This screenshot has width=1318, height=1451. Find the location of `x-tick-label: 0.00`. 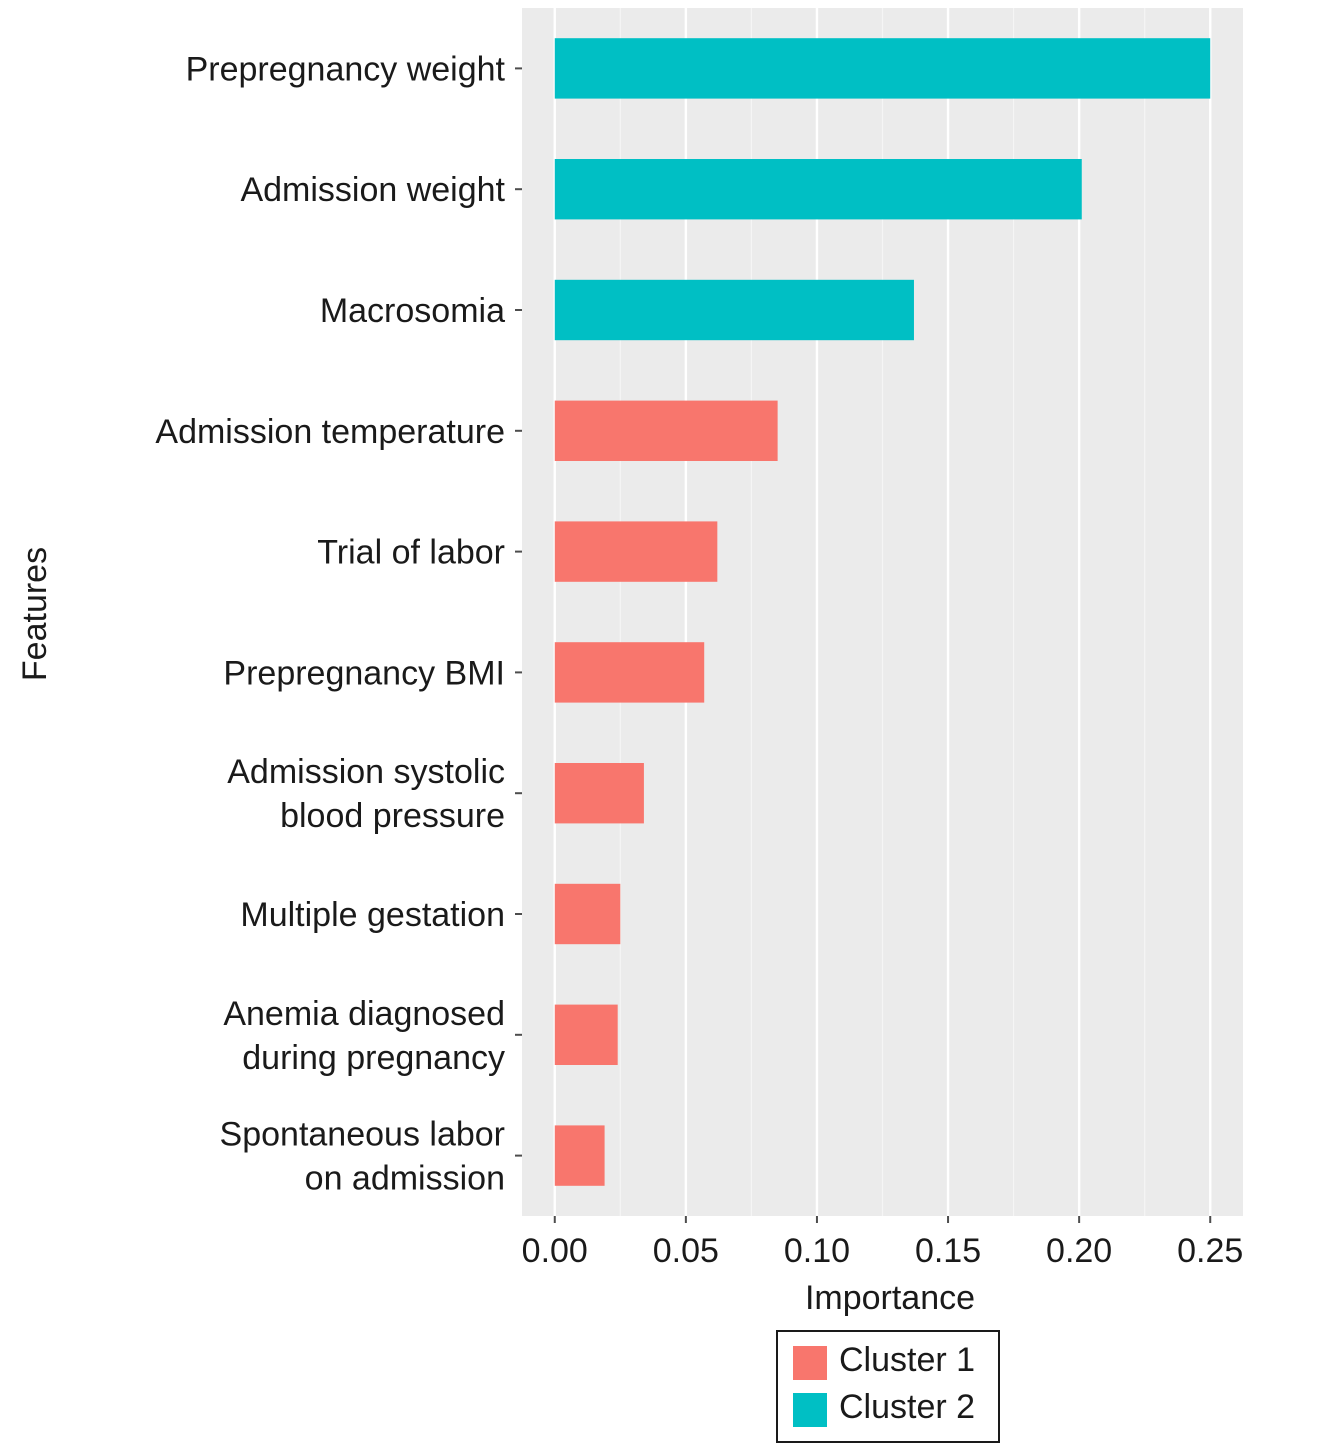

x-tick-label: 0.00 is located at coordinates (555, 1251).